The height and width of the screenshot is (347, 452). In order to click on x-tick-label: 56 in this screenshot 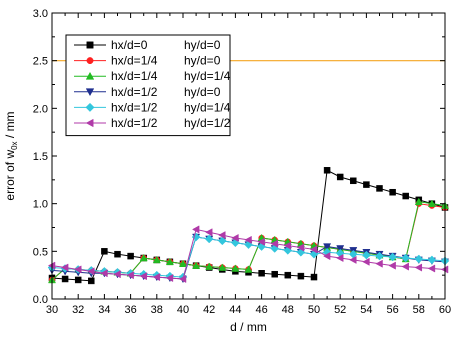, I will do `click(392, 310)`.